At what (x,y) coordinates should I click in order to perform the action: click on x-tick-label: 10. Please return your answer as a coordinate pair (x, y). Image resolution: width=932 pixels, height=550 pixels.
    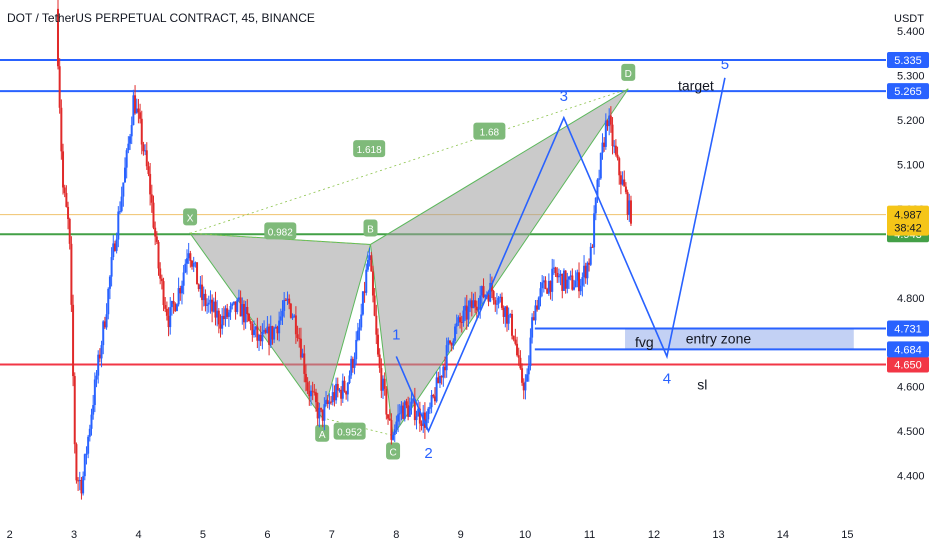
    Looking at the image, I should click on (525, 535).